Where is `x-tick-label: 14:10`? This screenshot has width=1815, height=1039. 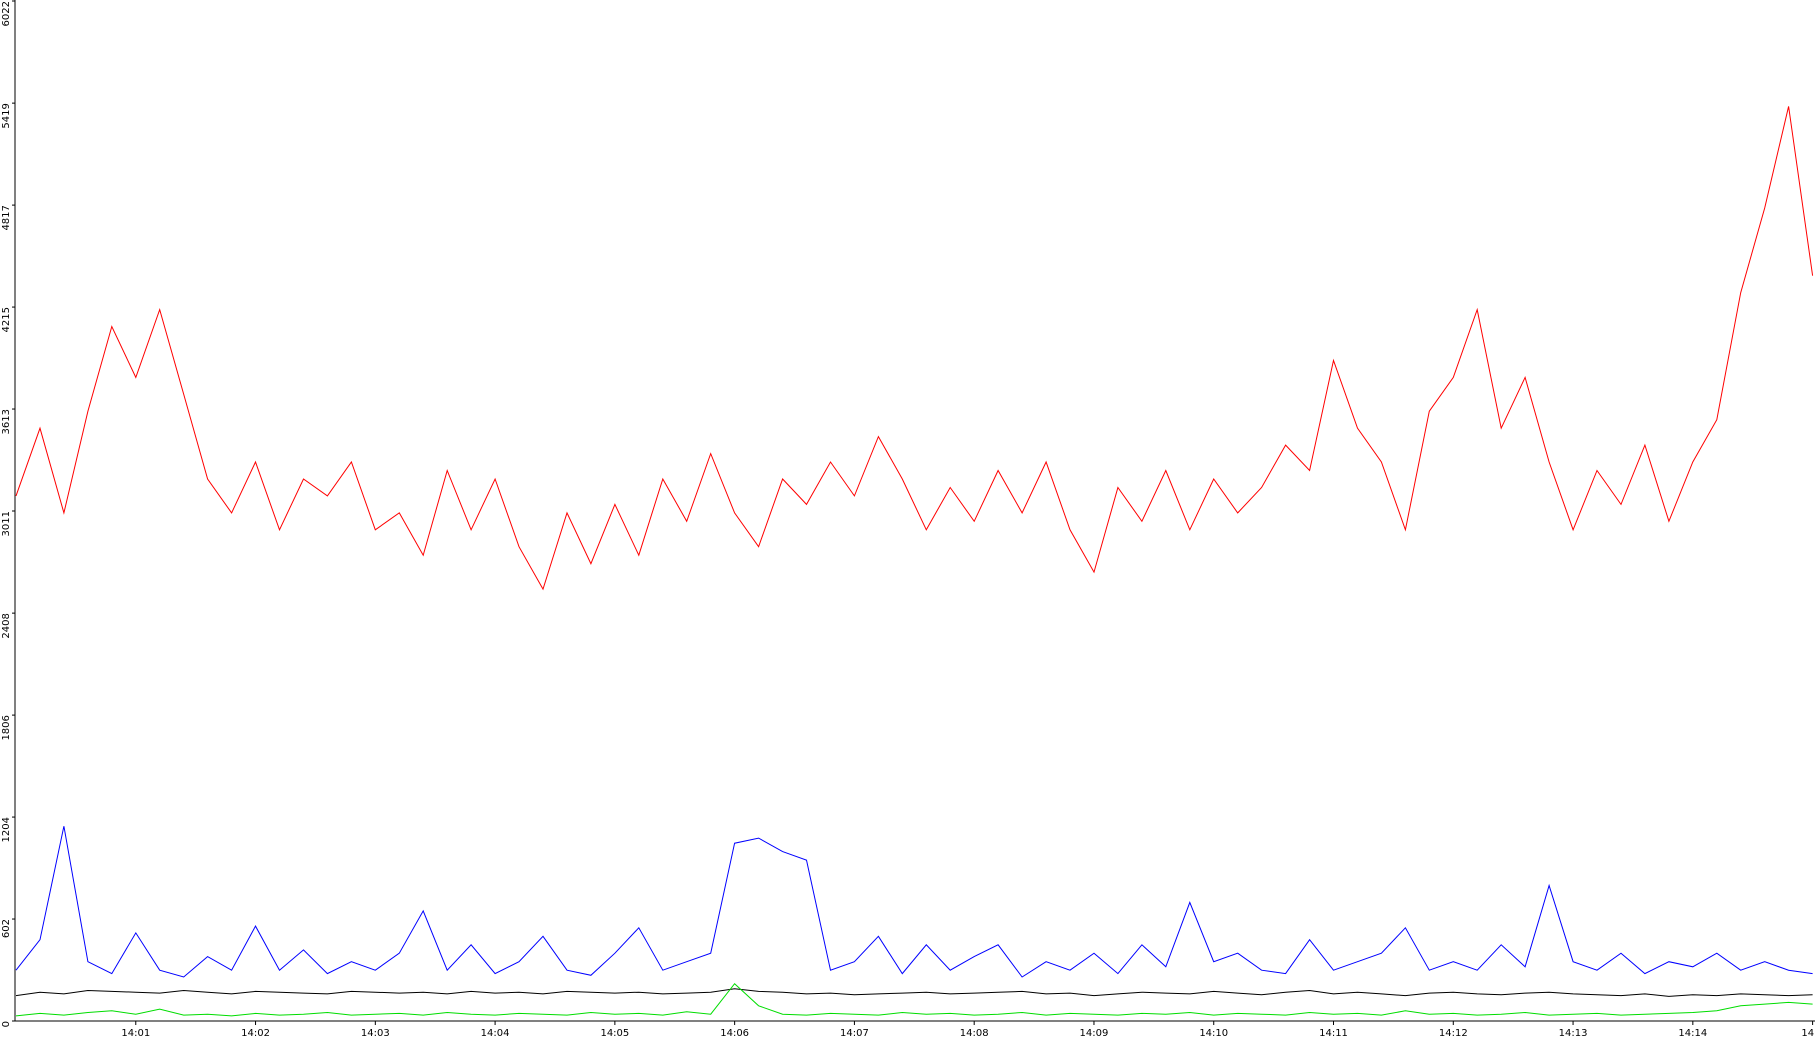 x-tick-label: 14:10 is located at coordinates (1213, 1033).